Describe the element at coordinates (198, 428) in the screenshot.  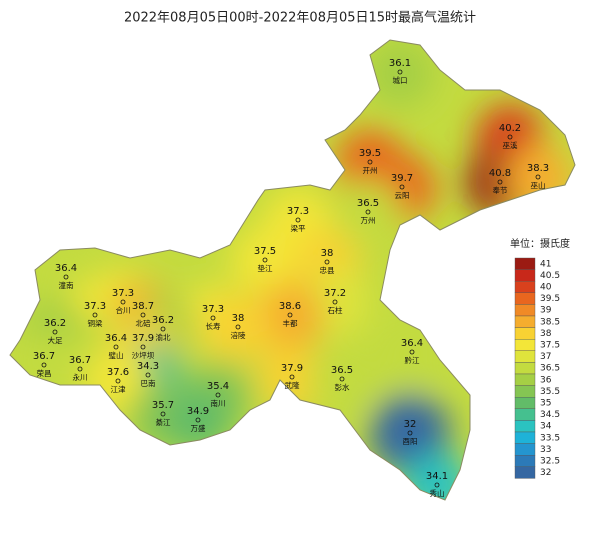
I see `station-name: 万盛` at that location.